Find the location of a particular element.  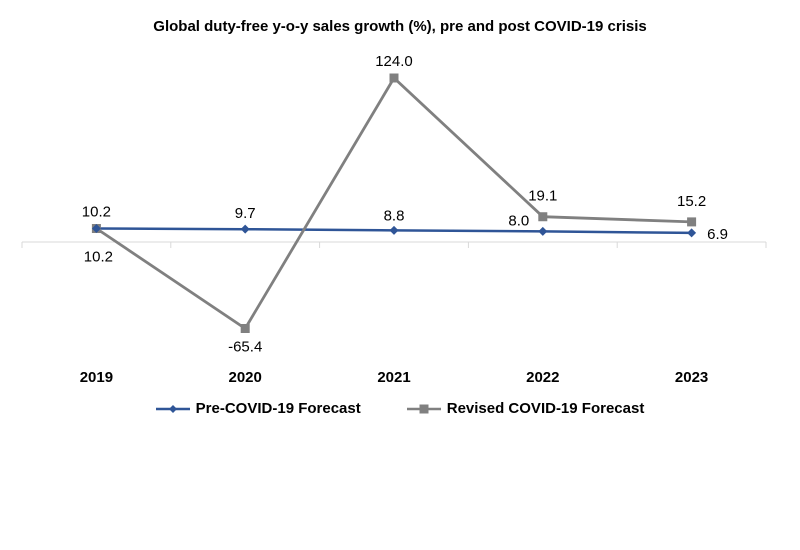

x-tick-label: 2022 is located at coordinates (542, 377).